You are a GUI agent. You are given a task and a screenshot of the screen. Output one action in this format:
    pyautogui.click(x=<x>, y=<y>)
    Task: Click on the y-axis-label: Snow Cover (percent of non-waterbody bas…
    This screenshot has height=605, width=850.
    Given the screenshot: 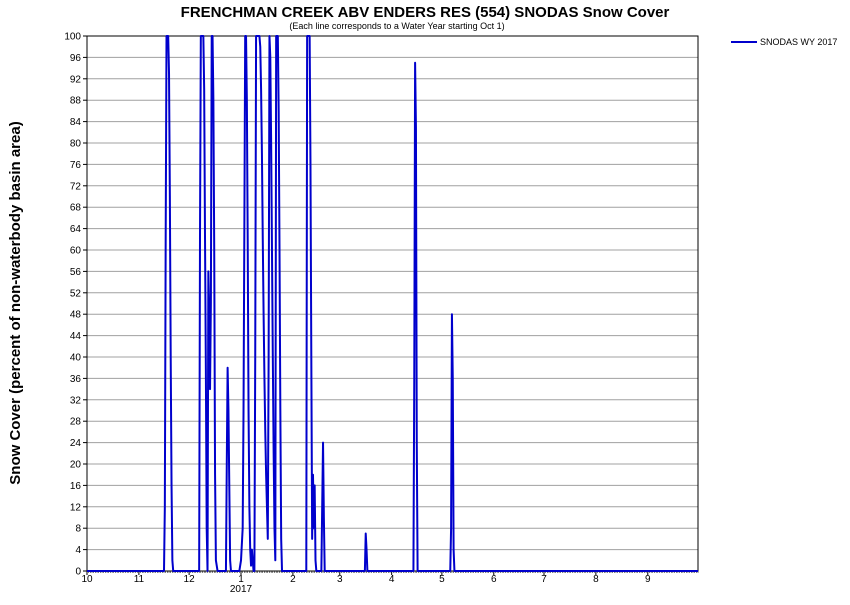 What is the action you would take?
    pyautogui.click(x=15, y=302)
    